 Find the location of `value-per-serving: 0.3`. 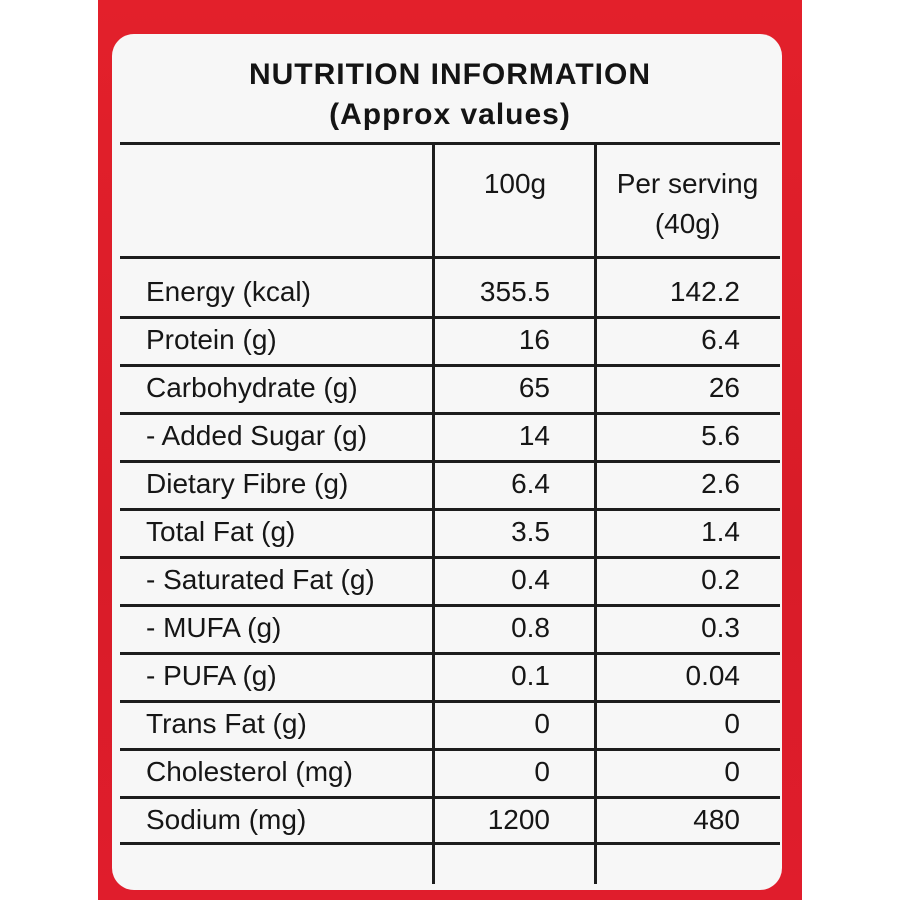

value-per-serving: 0.3 is located at coordinates (720, 627).